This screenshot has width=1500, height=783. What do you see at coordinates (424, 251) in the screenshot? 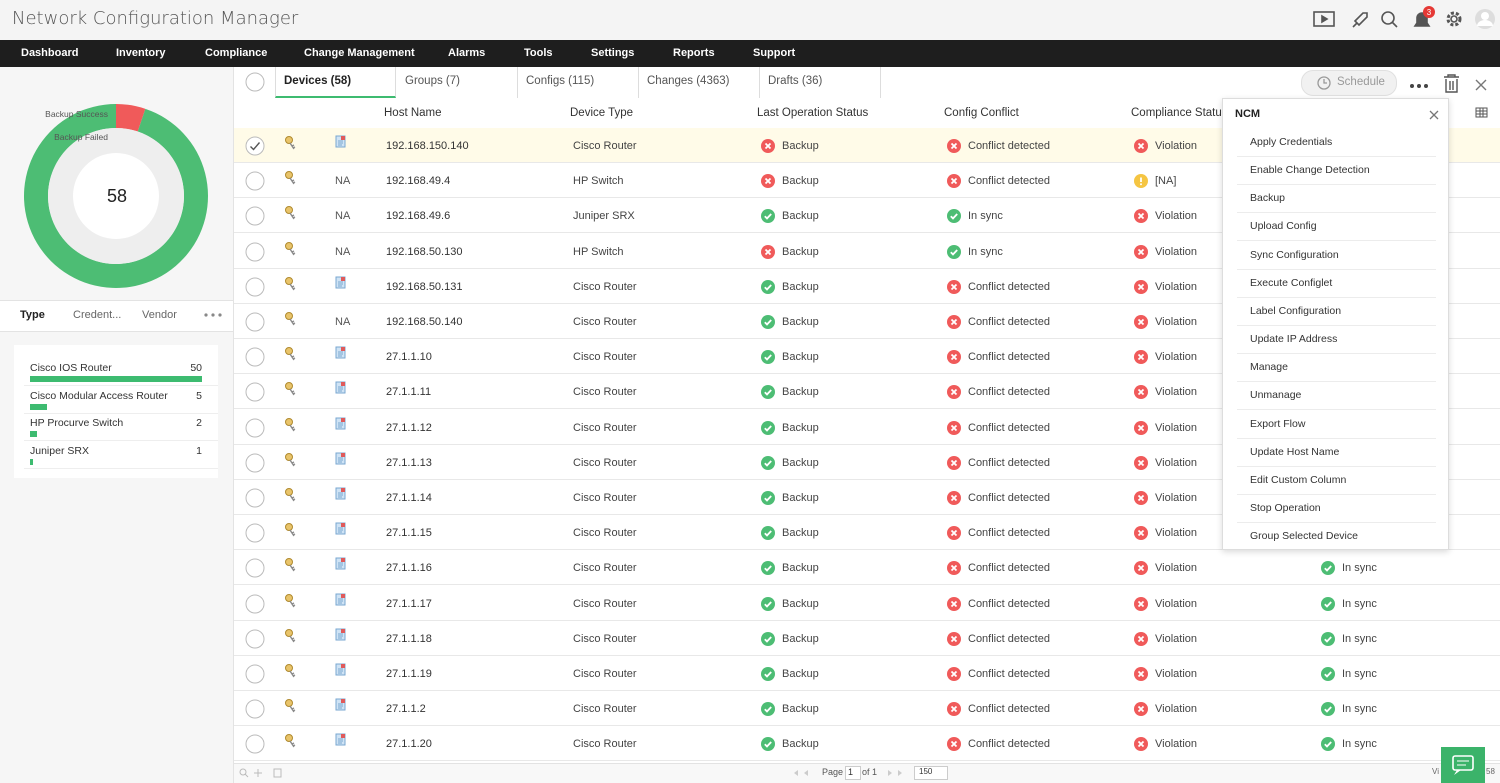
I see `host-name: 192.168.50.130` at bounding box center [424, 251].